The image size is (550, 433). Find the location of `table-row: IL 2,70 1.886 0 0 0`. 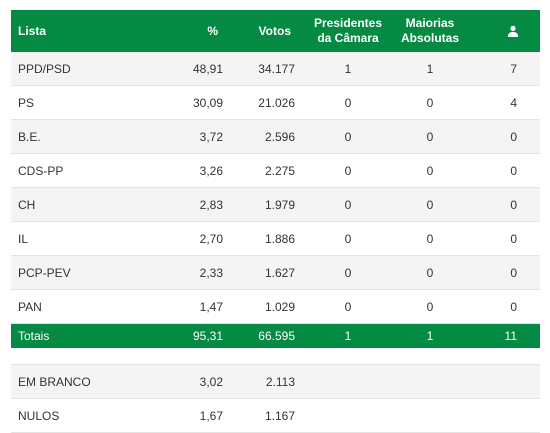

table-row: IL 2,70 1.886 0 0 0 is located at coordinates (275, 238).